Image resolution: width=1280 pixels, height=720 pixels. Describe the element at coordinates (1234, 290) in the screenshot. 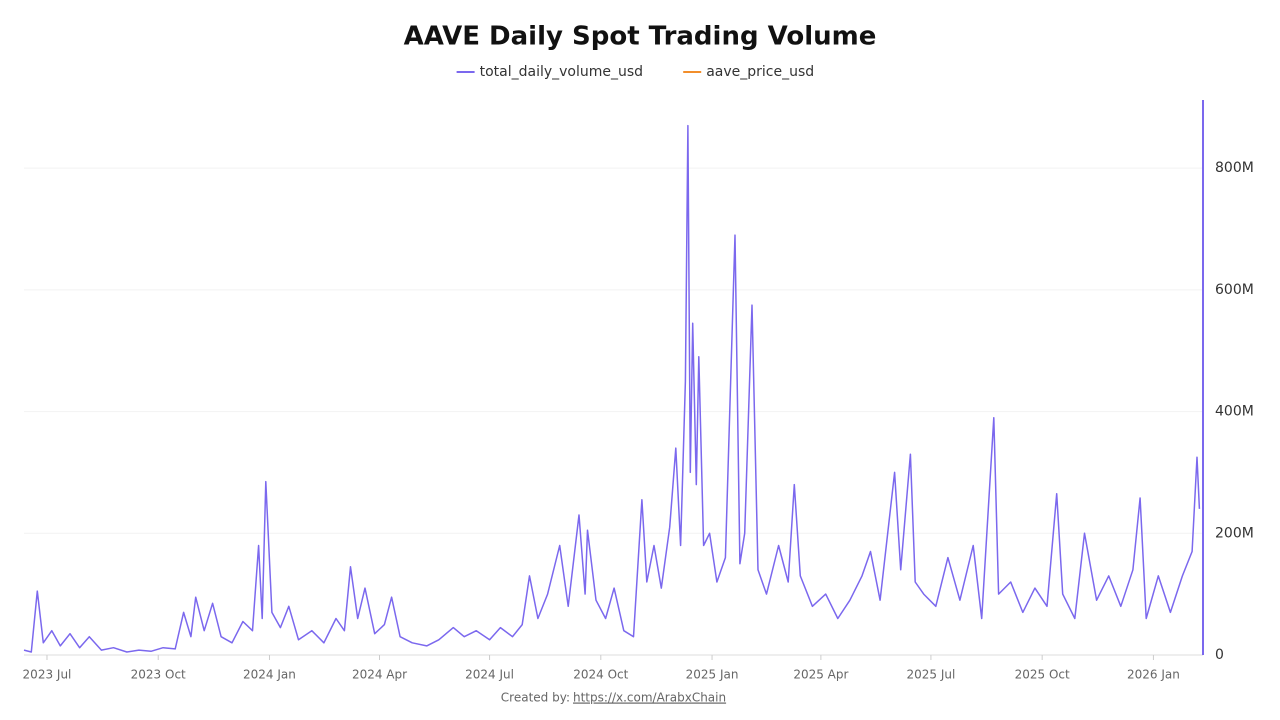

I see `y-tick-label: 600M` at that location.